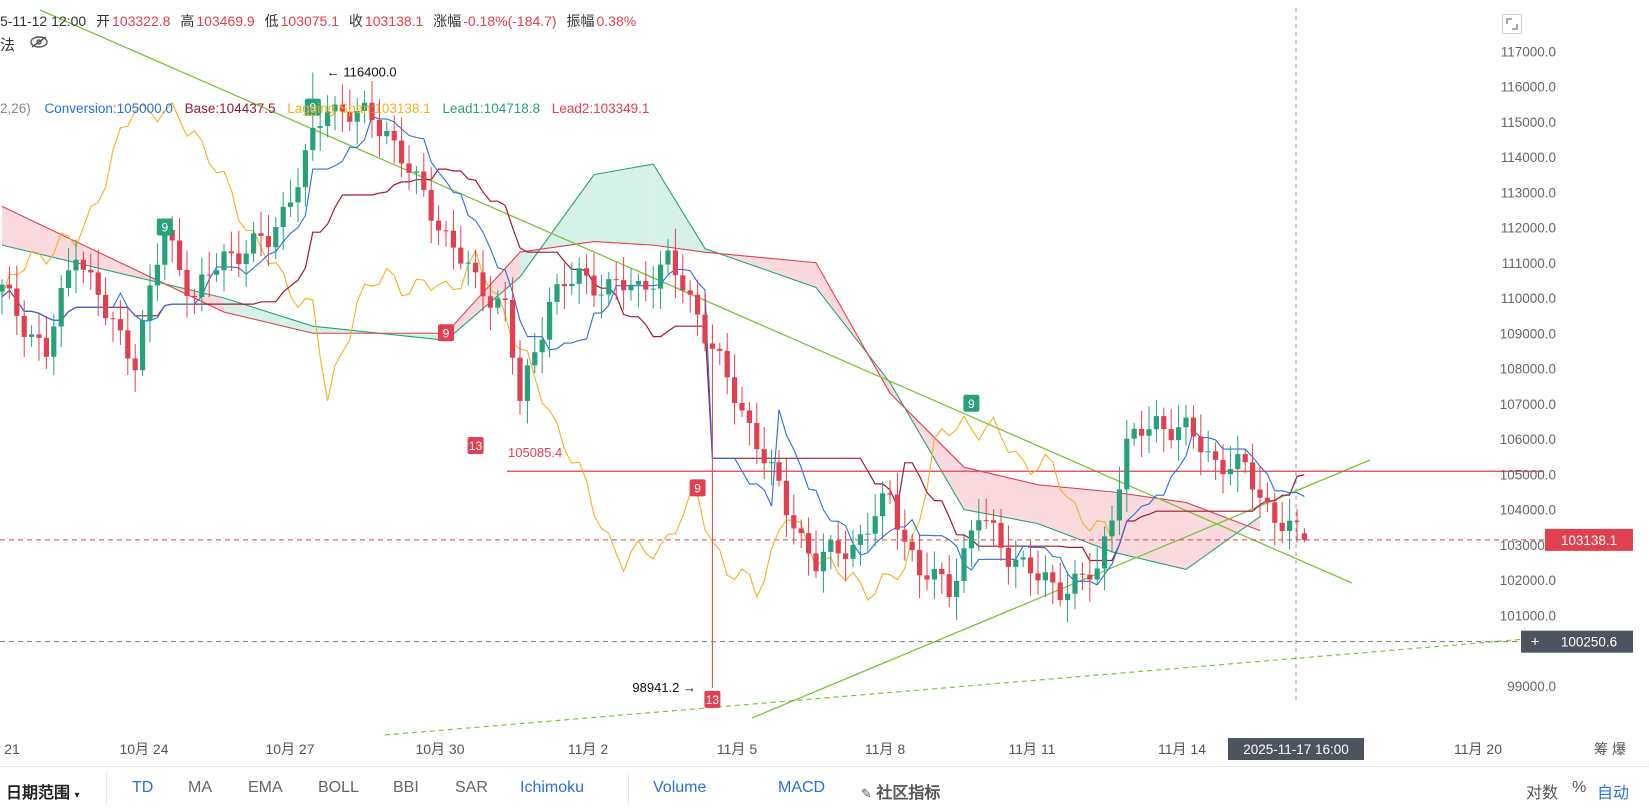  What do you see at coordinates (1528, 122) in the screenshot?
I see `y-tick-label: 115000.0` at bounding box center [1528, 122].